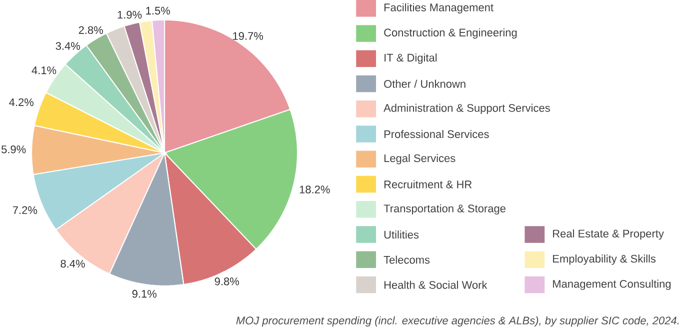 The width and height of the screenshot is (680, 327). What do you see at coordinates (410, 59) in the screenshot?
I see `legend-label: IT & Digital` at bounding box center [410, 59].